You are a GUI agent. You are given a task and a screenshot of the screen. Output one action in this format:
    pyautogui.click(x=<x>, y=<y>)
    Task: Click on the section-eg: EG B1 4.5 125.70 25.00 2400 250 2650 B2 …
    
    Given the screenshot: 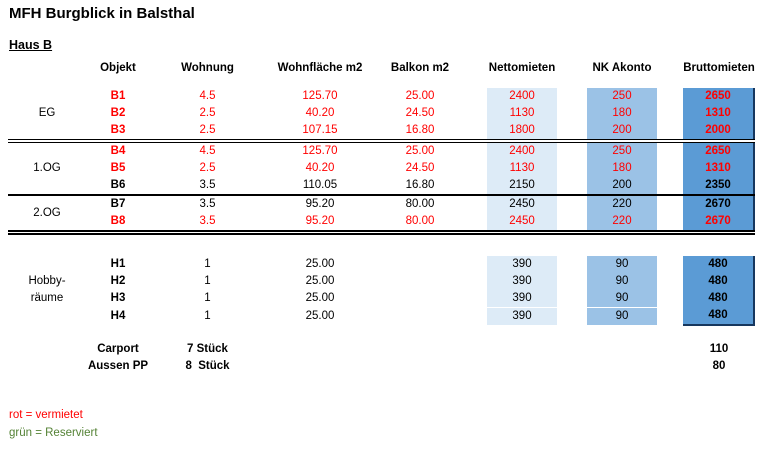 What is the action you would take?
    pyautogui.click(x=381, y=113)
    